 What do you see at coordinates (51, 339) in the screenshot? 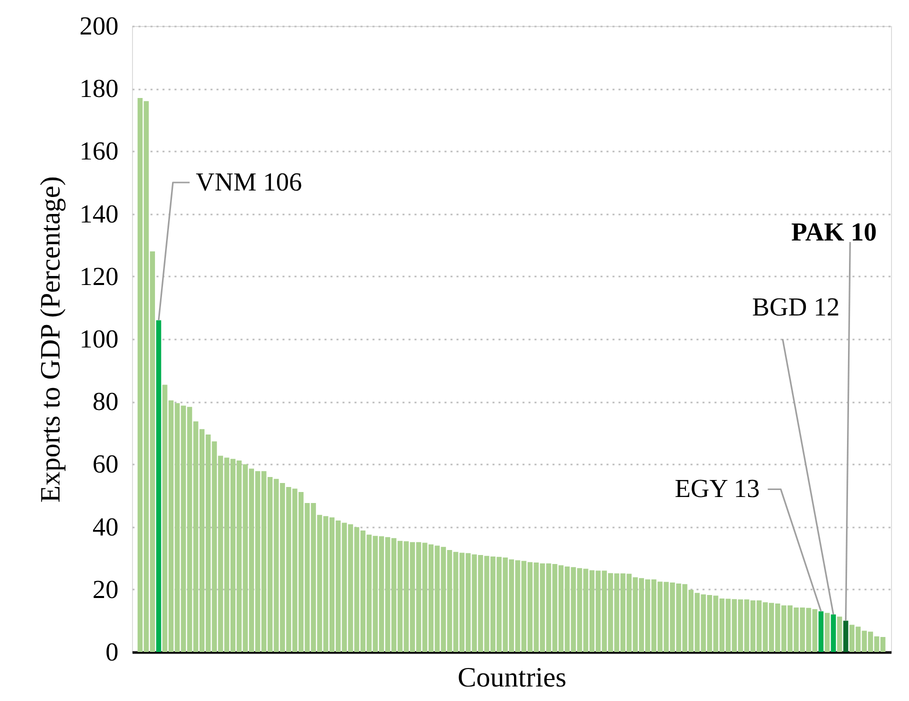
I see `y-axis-title: Exports to GDP (Percentage)` at bounding box center [51, 339].